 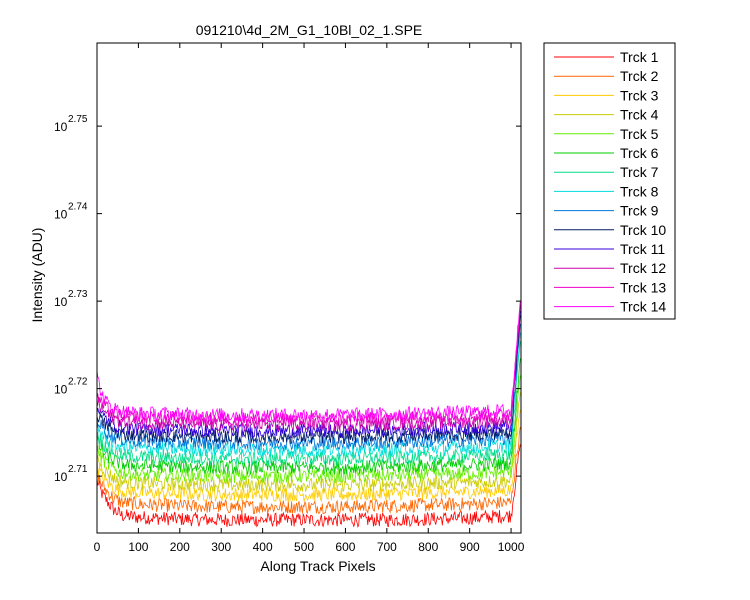 What do you see at coordinates (78, 469) in the screenshot?
I see `y-tick-label-exponent: 2.71` at bounding box center [78, 469].